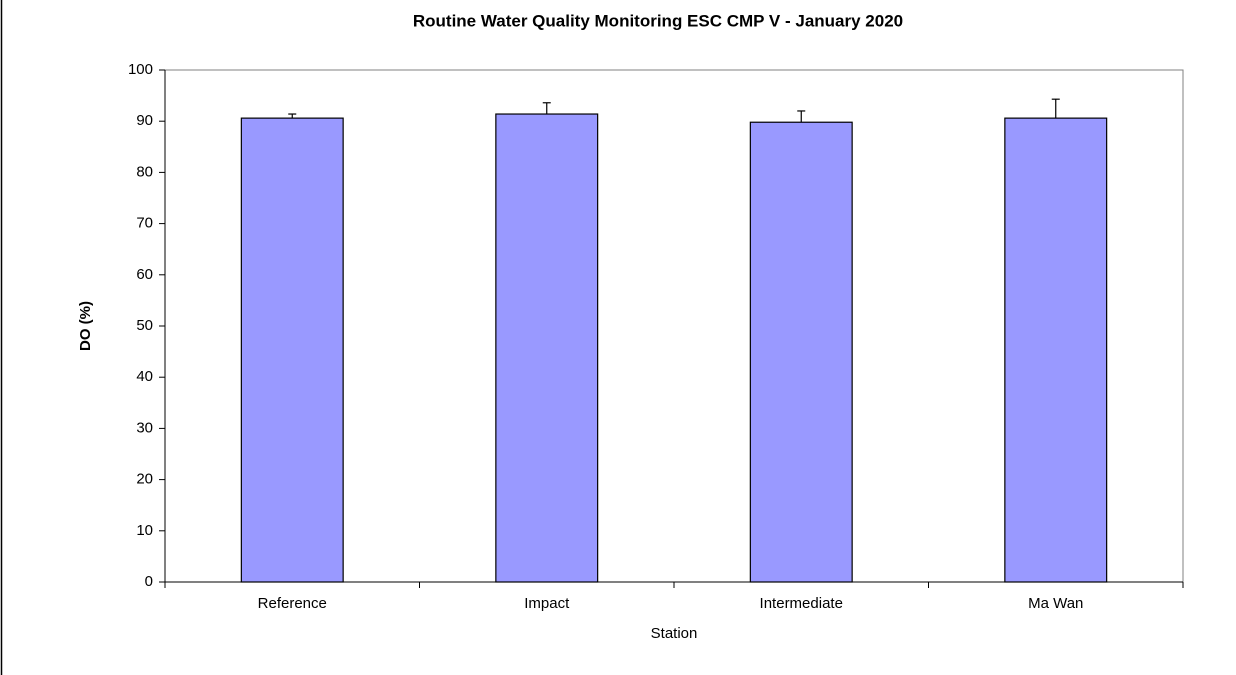 The image size is (1236, 675). I want to click on y-axis-label: DO (%), so click(85, 326).